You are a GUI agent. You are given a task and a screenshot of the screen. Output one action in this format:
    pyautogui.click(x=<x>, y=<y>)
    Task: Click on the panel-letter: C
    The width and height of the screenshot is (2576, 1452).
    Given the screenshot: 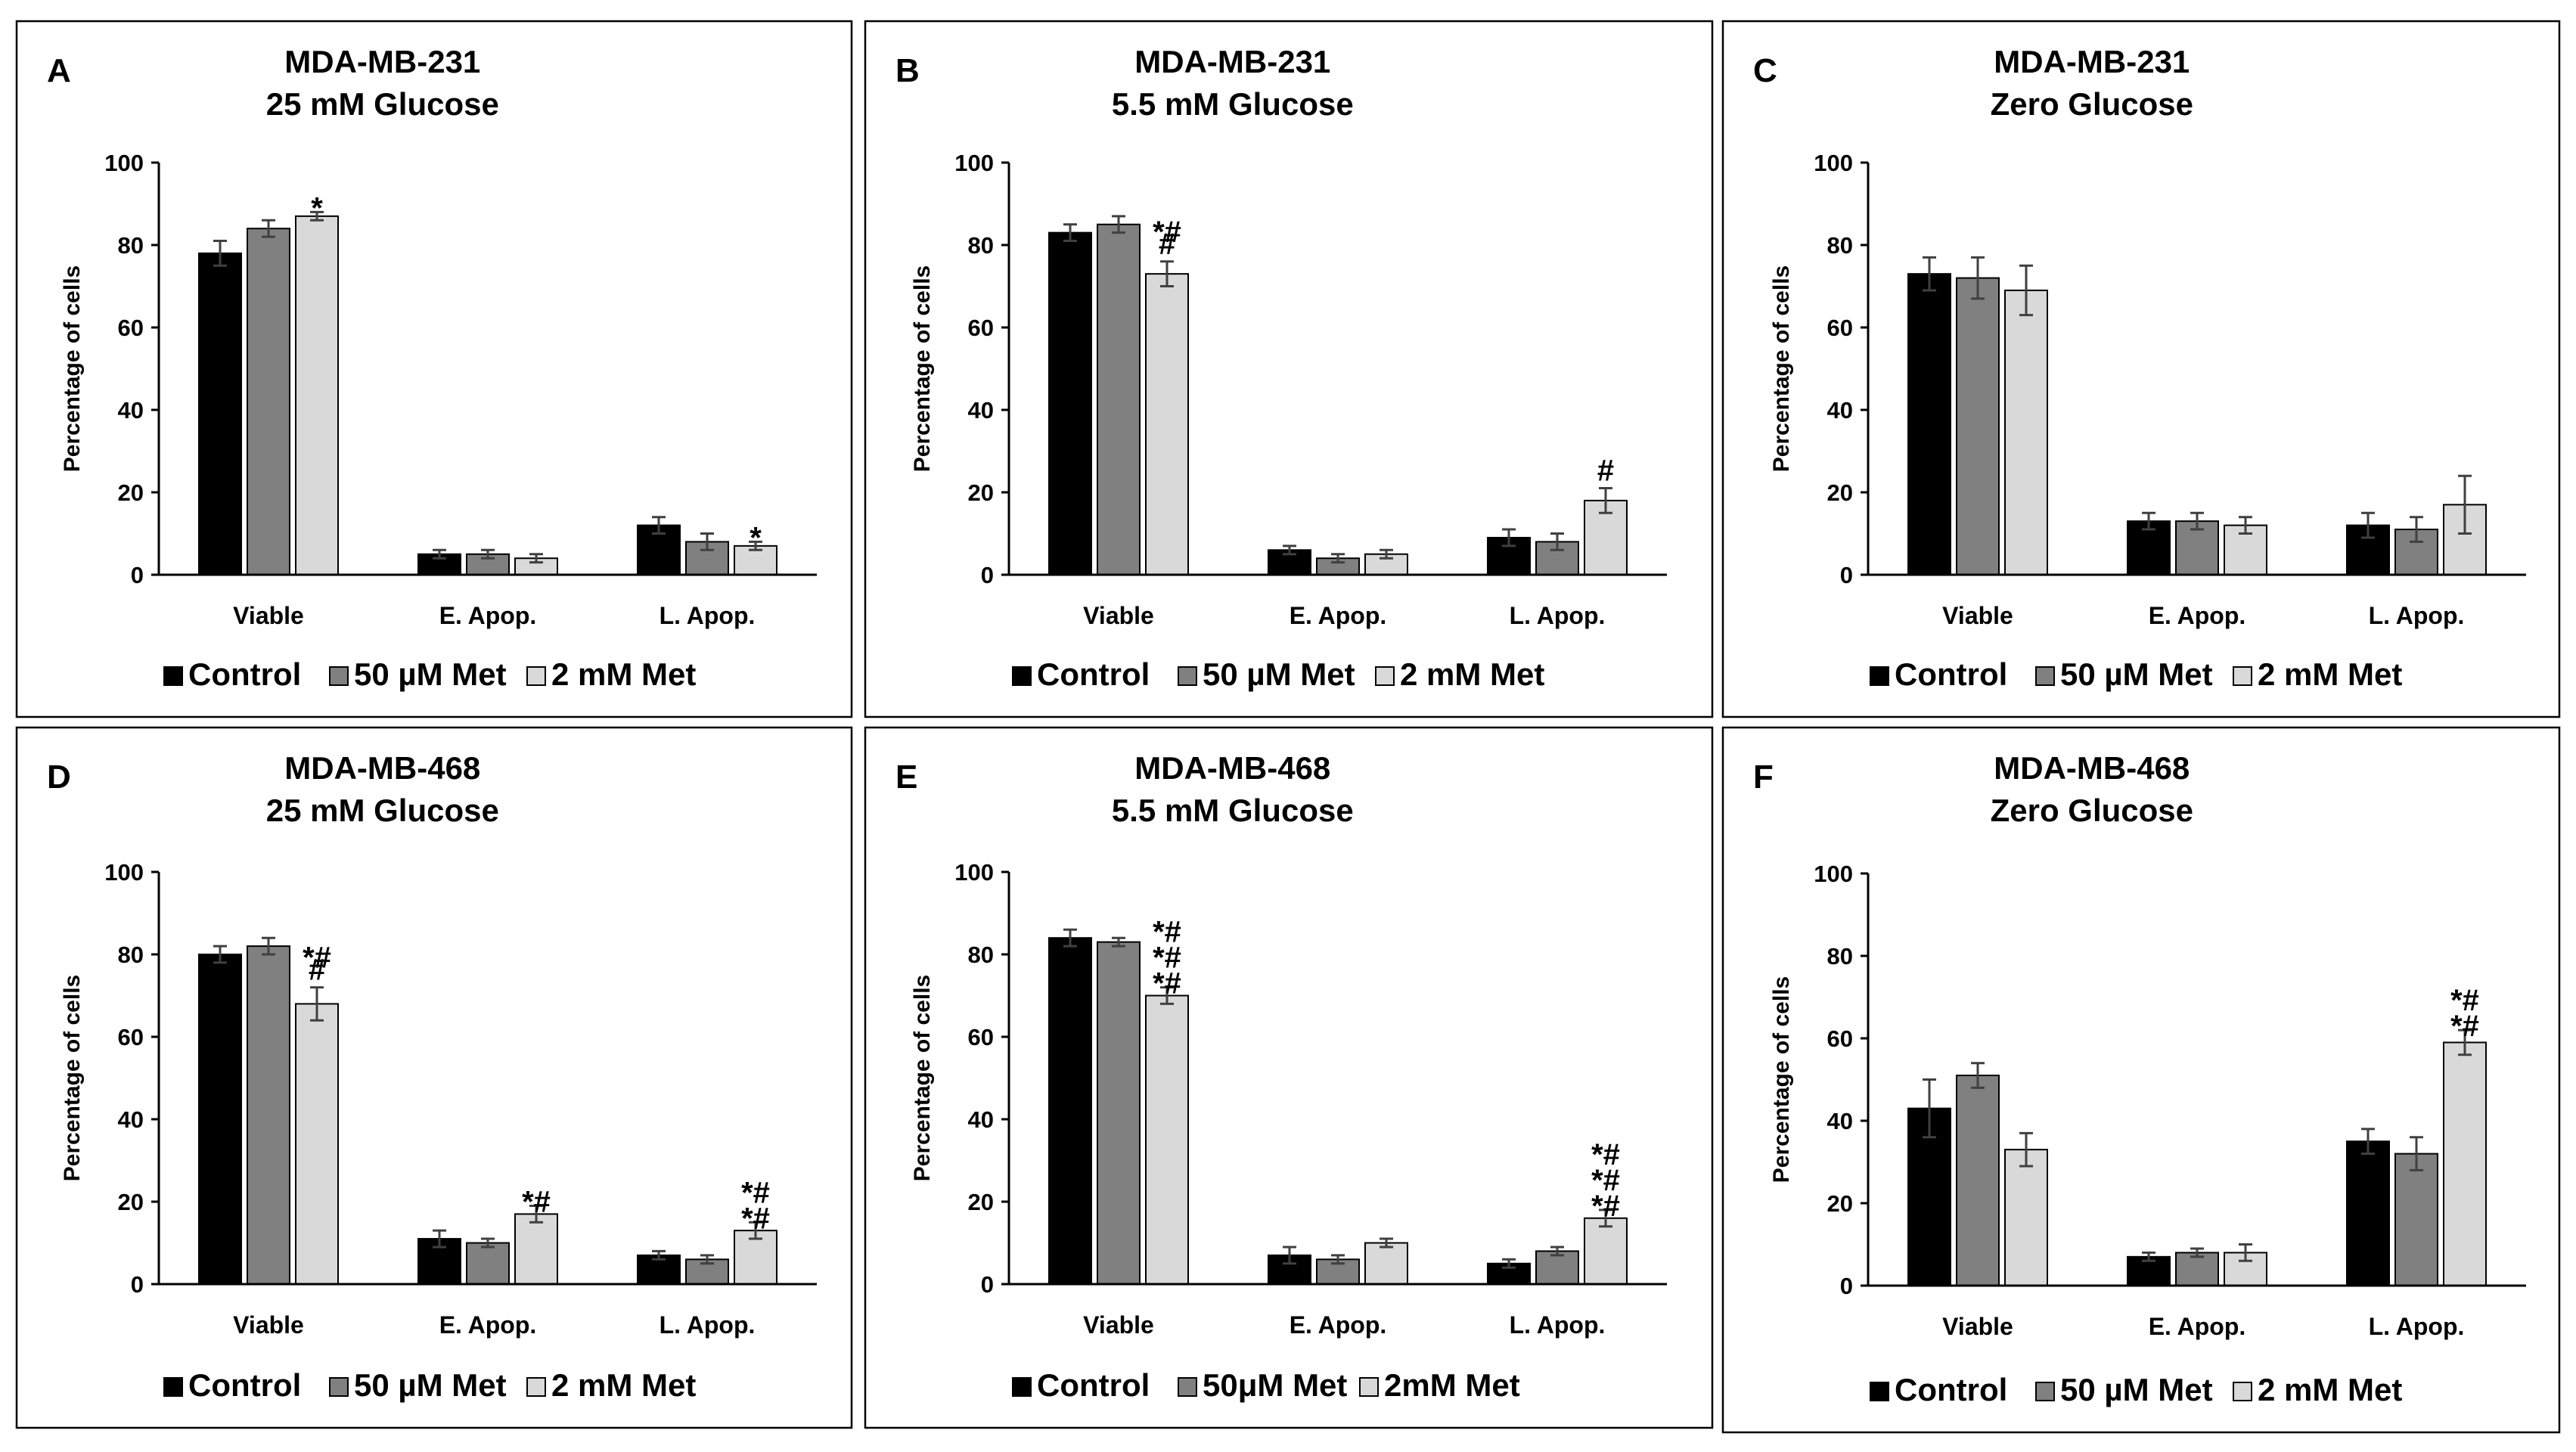 What is the action you would take?
    pyautogui.click(x=1765, y=70)
    